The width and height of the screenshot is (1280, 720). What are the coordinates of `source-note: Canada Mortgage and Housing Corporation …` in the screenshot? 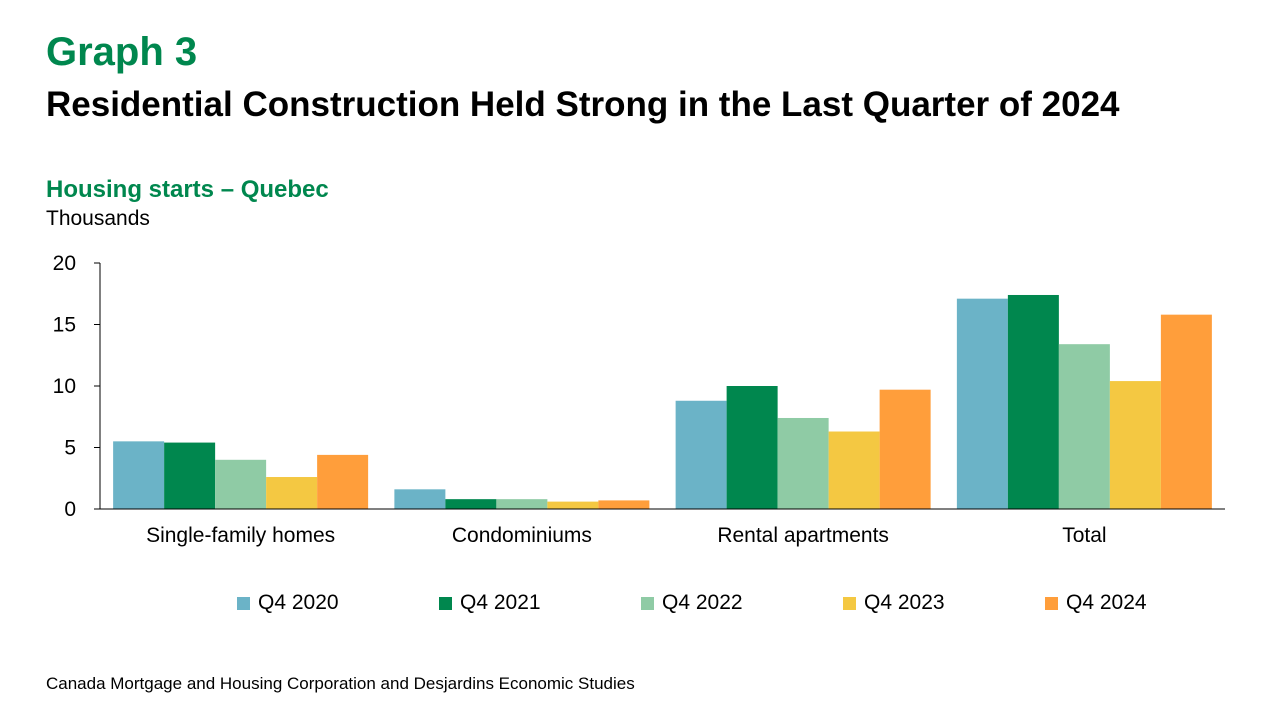 It's located at (340, 683).